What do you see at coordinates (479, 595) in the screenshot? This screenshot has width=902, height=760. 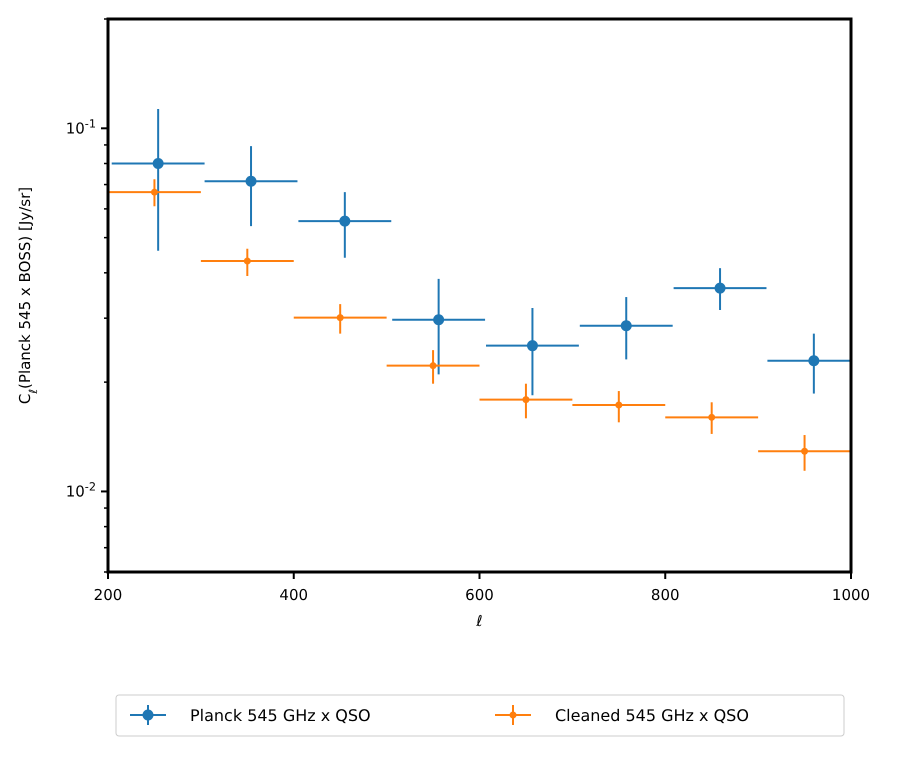 I see `x-tick-label: 600` at bounding box center [479, 595].